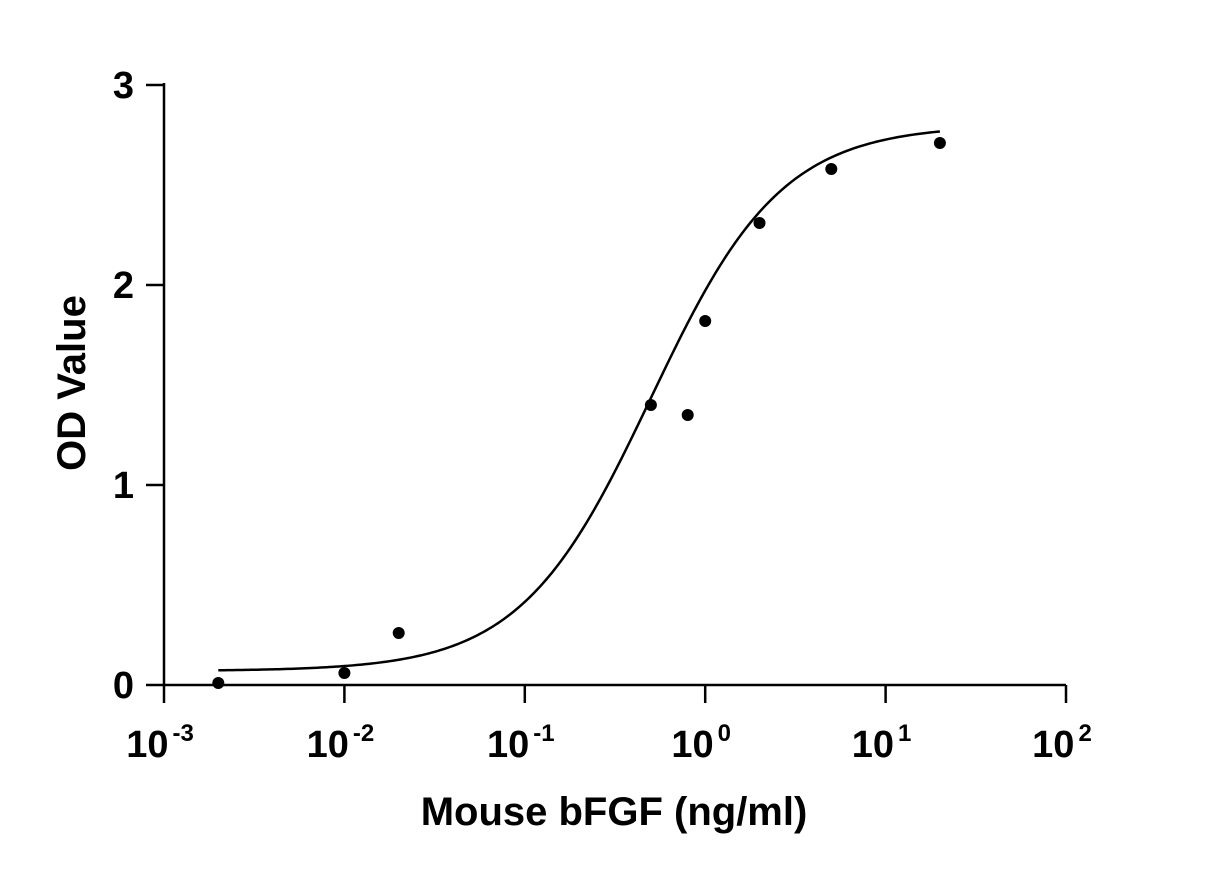  What do you see at coordinates (363, 733) in the screenshot?
I see `x-tick-exponent: -2` at bounding box center [363, 733].